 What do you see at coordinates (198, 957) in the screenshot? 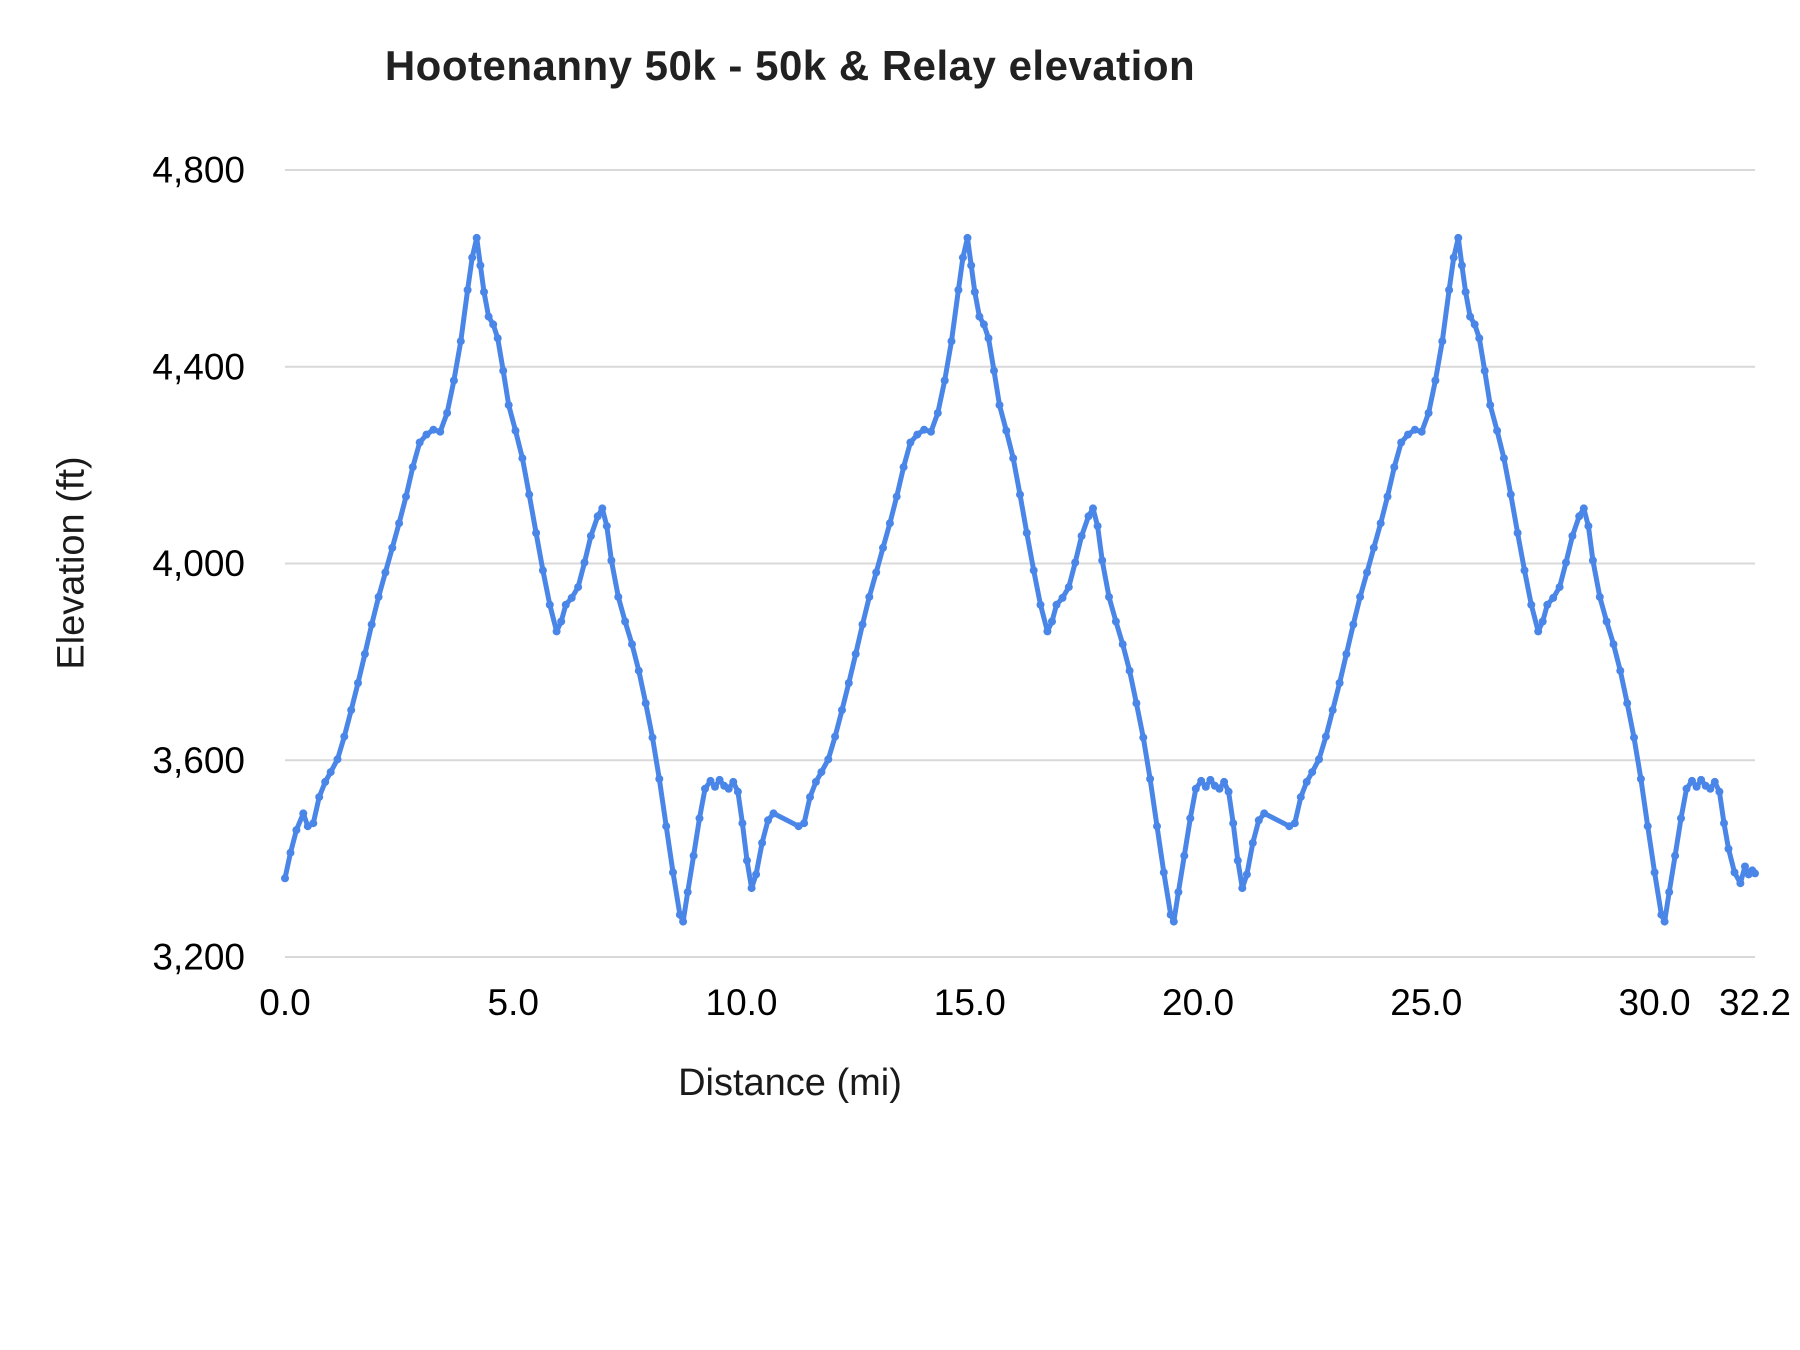
I see `y-tick-label: 3,200` at bounding box center [198, 957].